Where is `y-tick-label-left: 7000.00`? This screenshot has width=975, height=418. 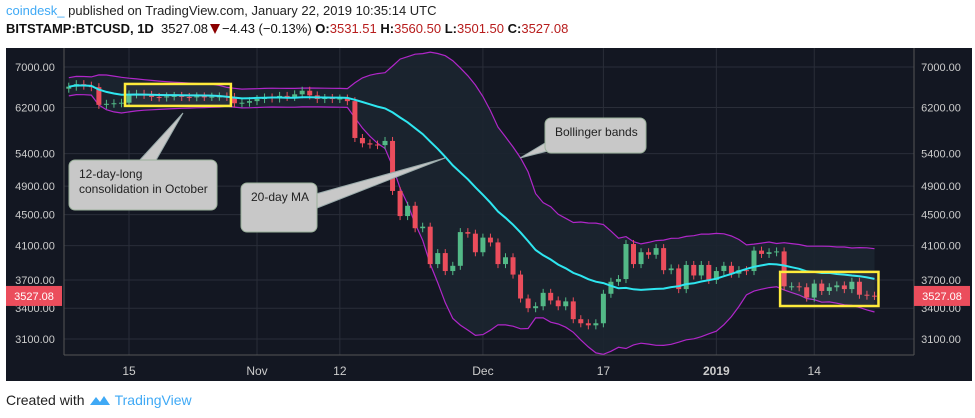 y-tick-label-left: 7000.00 is located at coordinates (35, 68).